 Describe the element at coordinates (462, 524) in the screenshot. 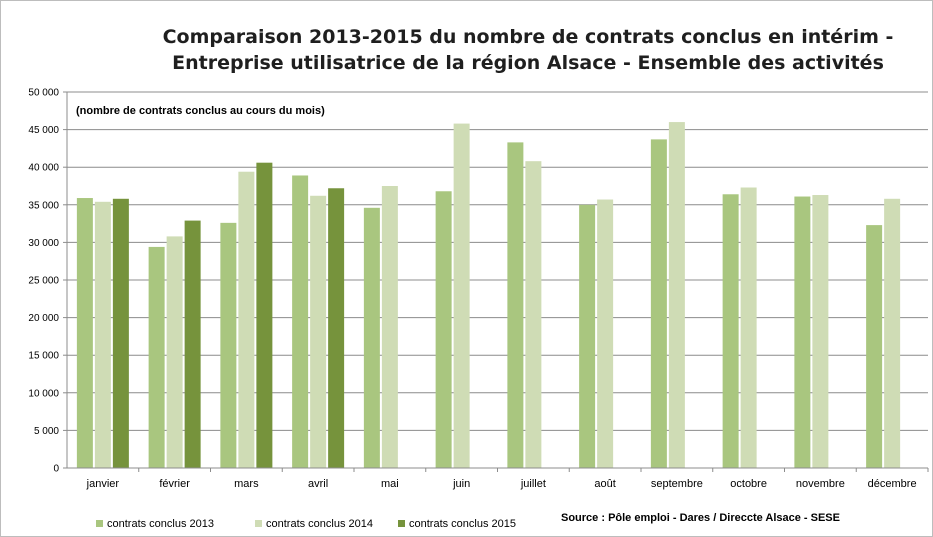

I see `legend-label: contrats conclus 2015` at that location.